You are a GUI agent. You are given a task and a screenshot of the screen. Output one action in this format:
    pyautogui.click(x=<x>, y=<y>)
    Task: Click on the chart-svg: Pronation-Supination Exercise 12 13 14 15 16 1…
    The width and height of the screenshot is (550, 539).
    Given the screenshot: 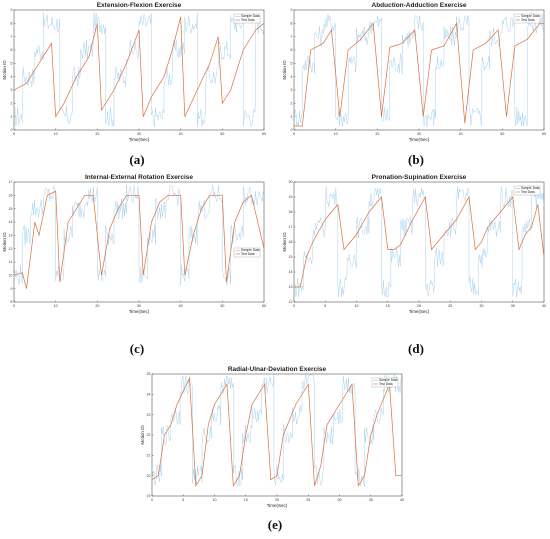 What is the action you would take?
    pyautogui.click(x=414, y=244)
    